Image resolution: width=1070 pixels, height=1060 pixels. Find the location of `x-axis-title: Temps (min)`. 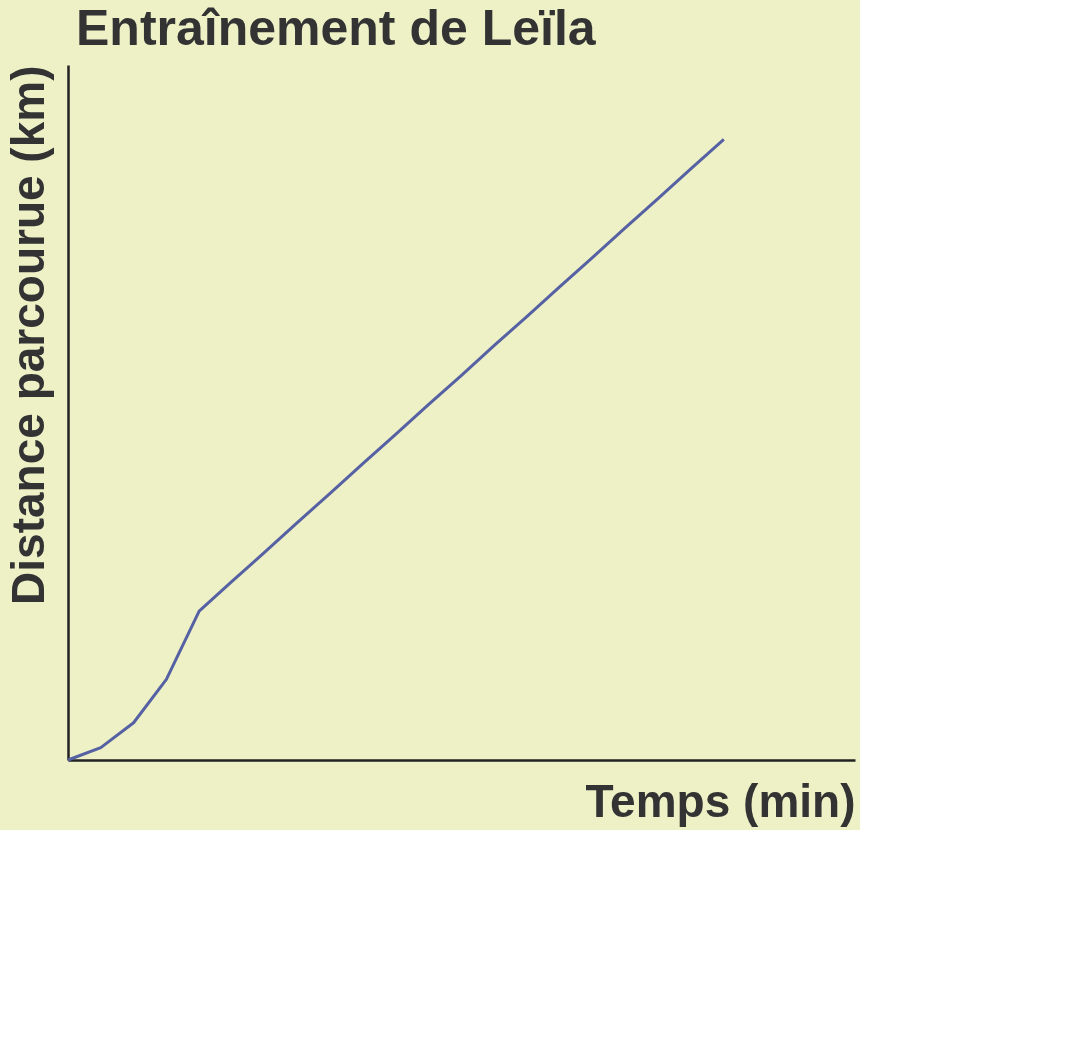

x-axis-title: Temps (min) is located at coordinates (720, 800).